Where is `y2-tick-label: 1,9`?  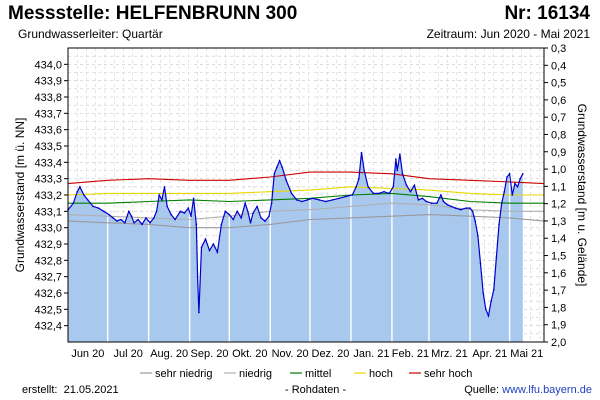 y2-tick-label: 1,9 is located at coordinates (558, 326).